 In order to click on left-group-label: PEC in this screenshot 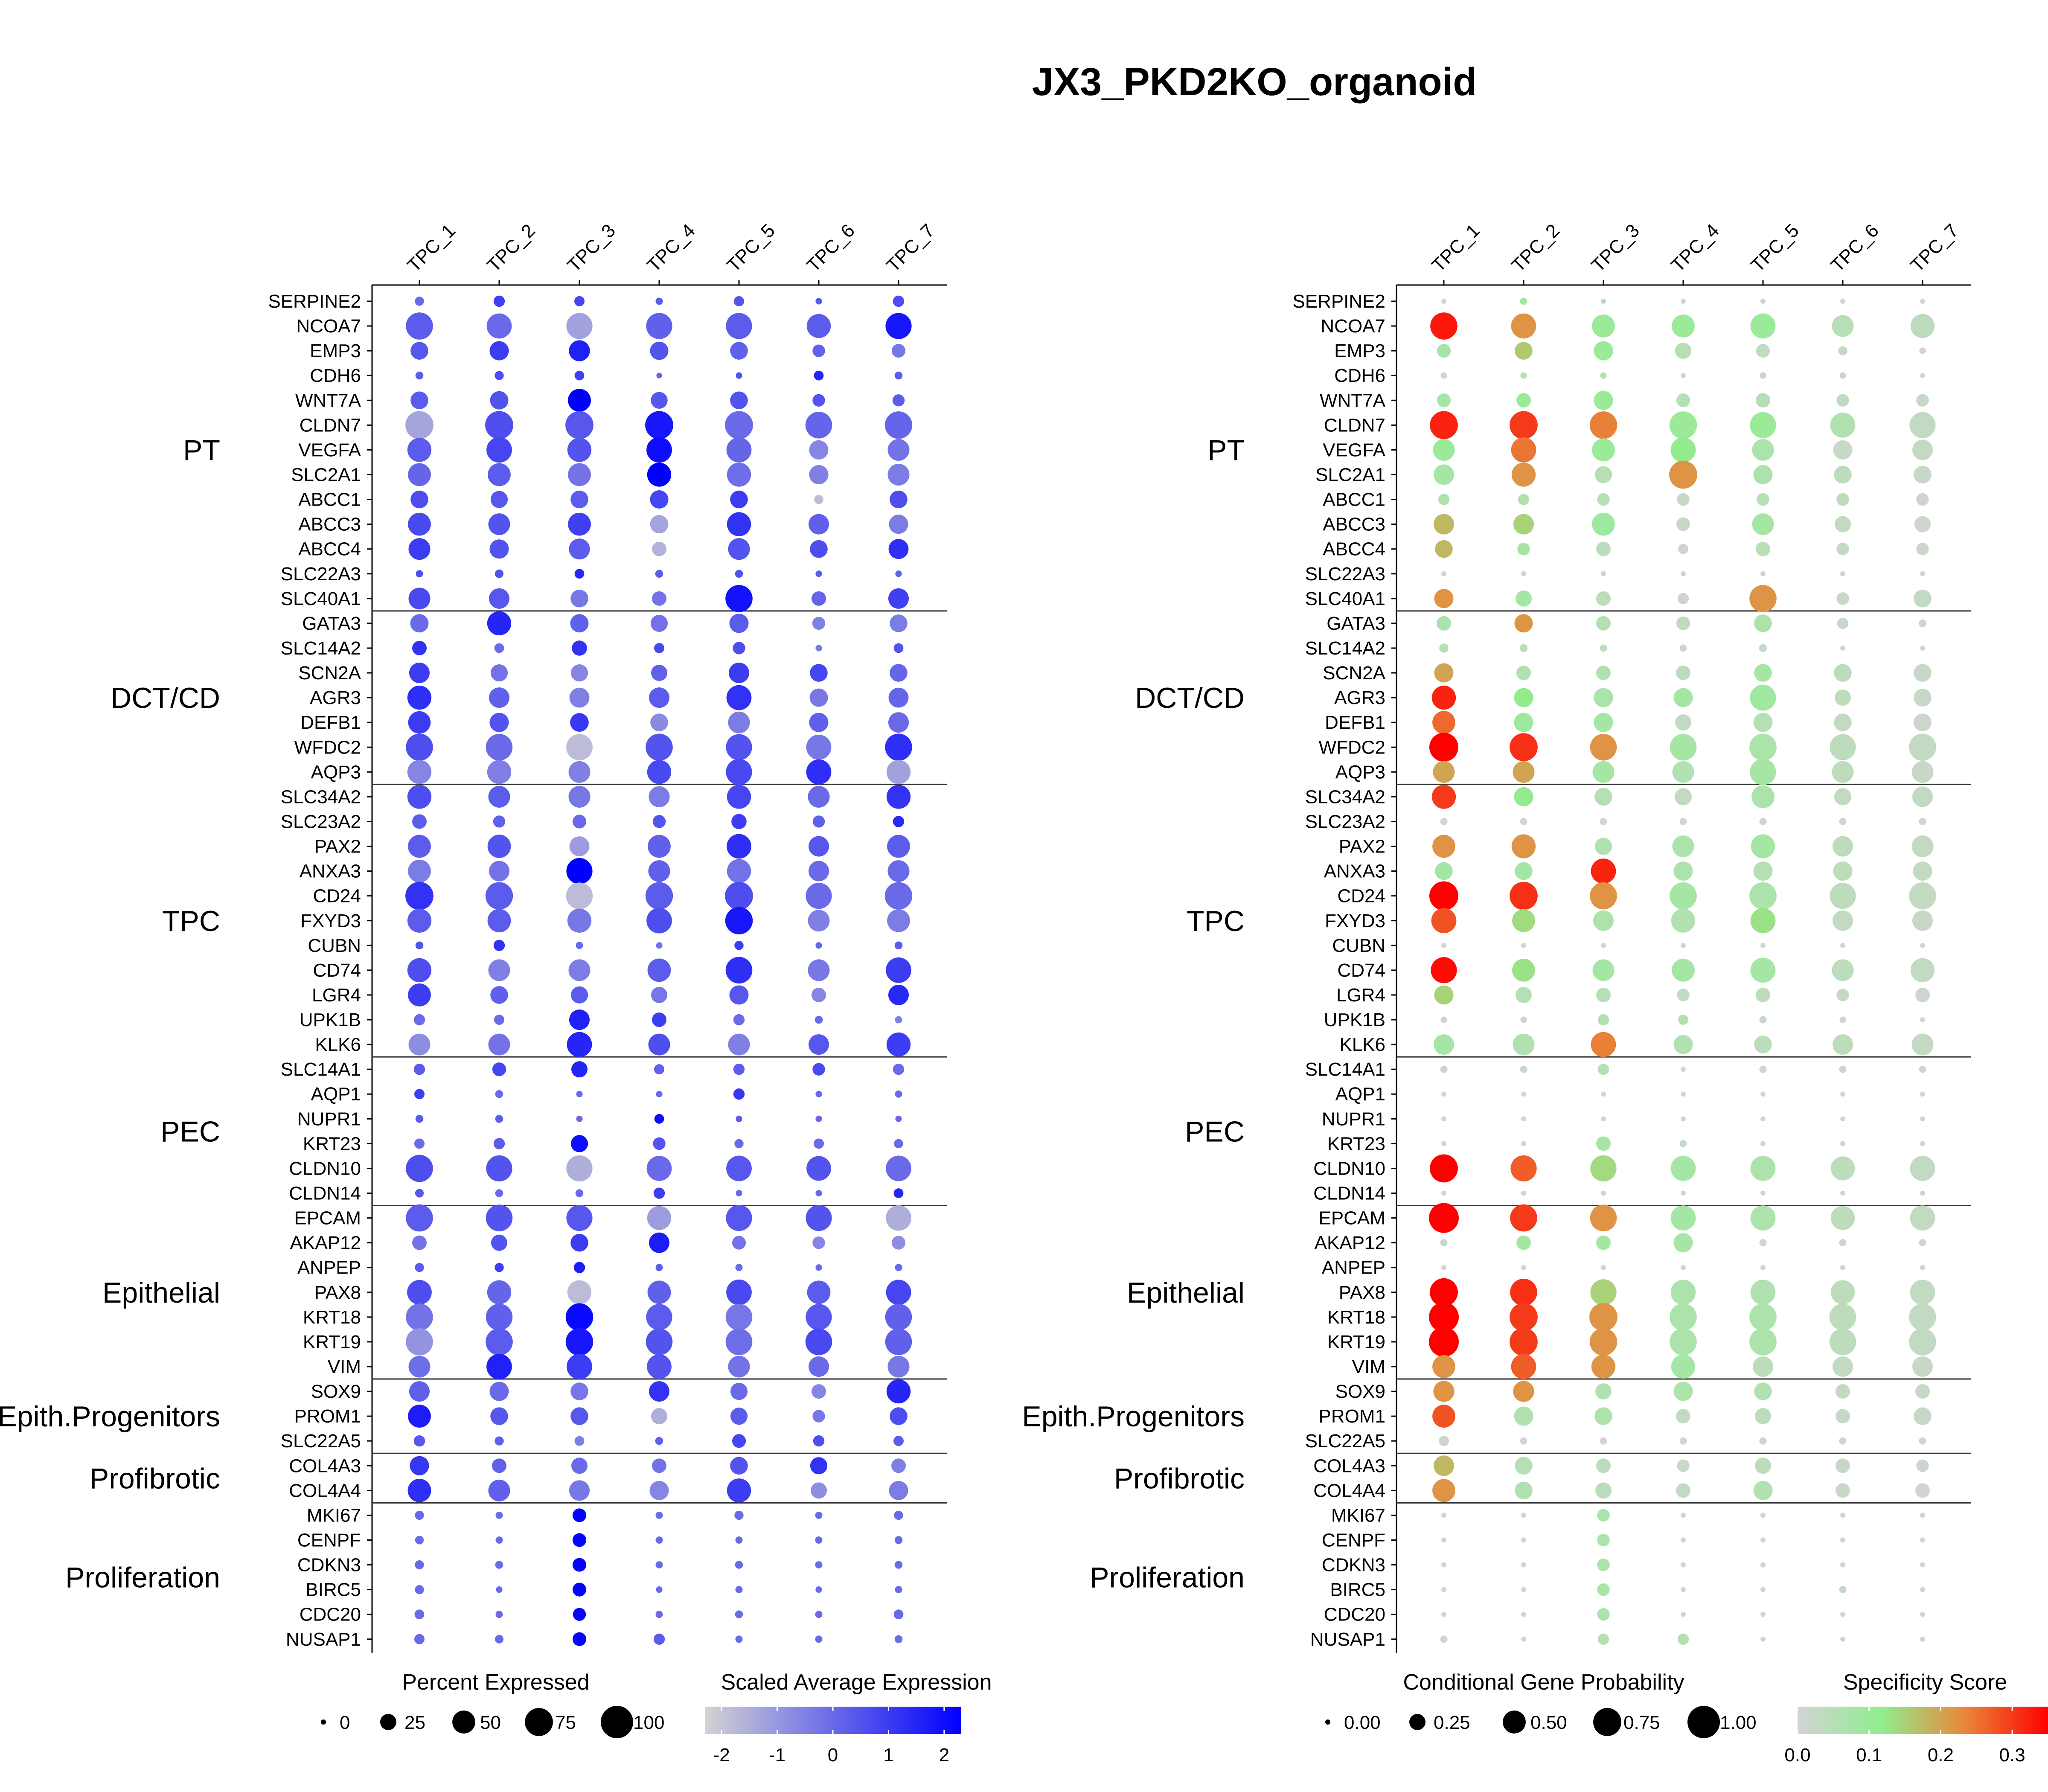, I will do `click(190, 1131)`.